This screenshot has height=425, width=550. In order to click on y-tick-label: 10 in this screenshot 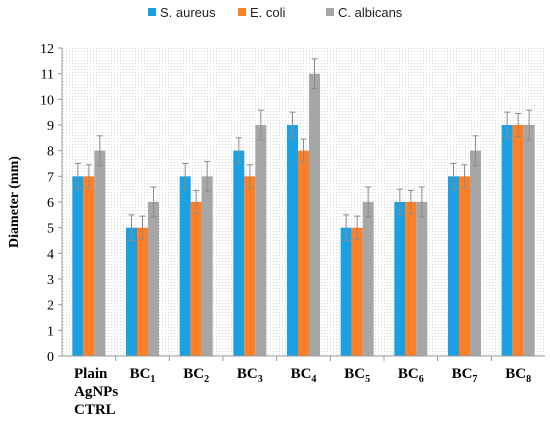, I will do `click(47, 100)`.